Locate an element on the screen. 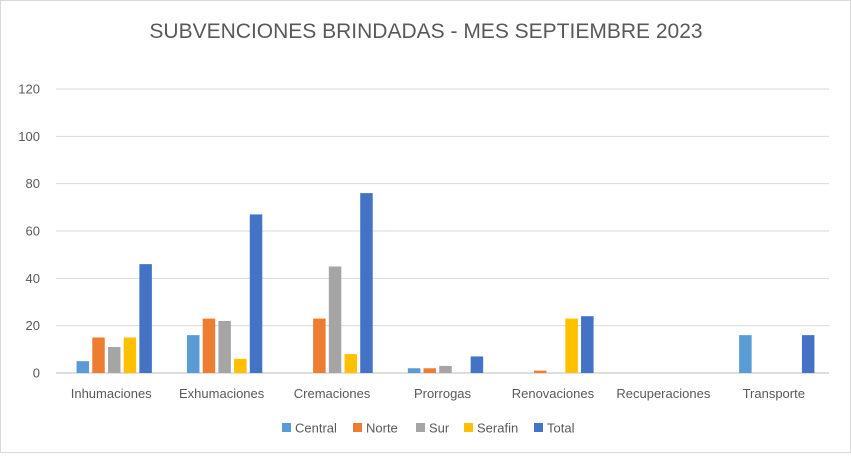 Image resolution: width=851 pixels, height=457 pixels. bar-norte-cremaciones is located at coordinates (319, 345).